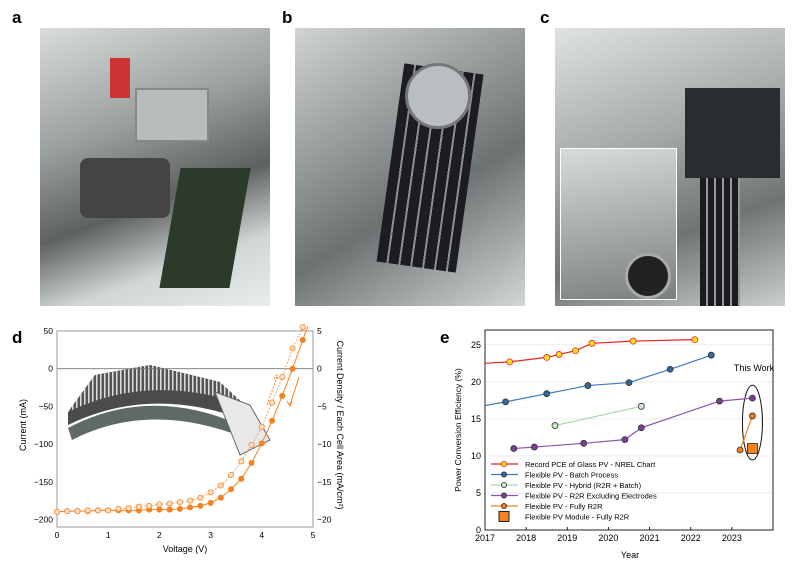 The width and height of the screenshot is (793, 566). What do you see at coordinates (732, 538) in the screenshot?
I see `e-xtick: 2023` at bounding box center [732, 538].